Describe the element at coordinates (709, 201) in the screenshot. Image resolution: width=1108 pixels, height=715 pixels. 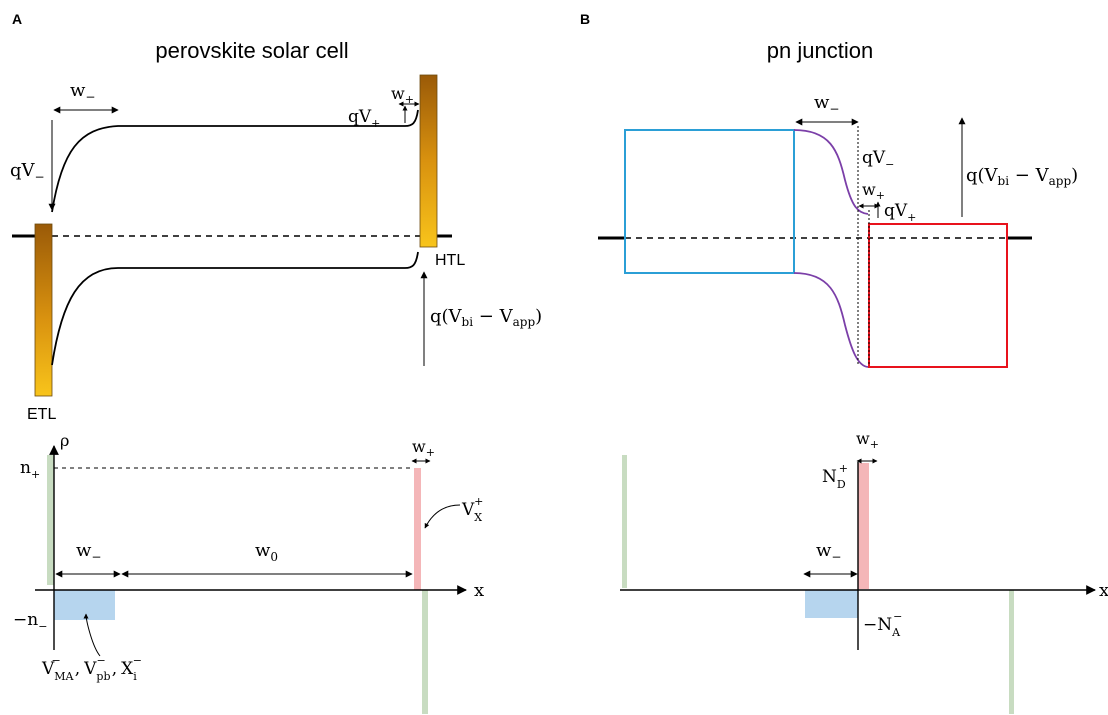
I see `n-region-box` at that location.